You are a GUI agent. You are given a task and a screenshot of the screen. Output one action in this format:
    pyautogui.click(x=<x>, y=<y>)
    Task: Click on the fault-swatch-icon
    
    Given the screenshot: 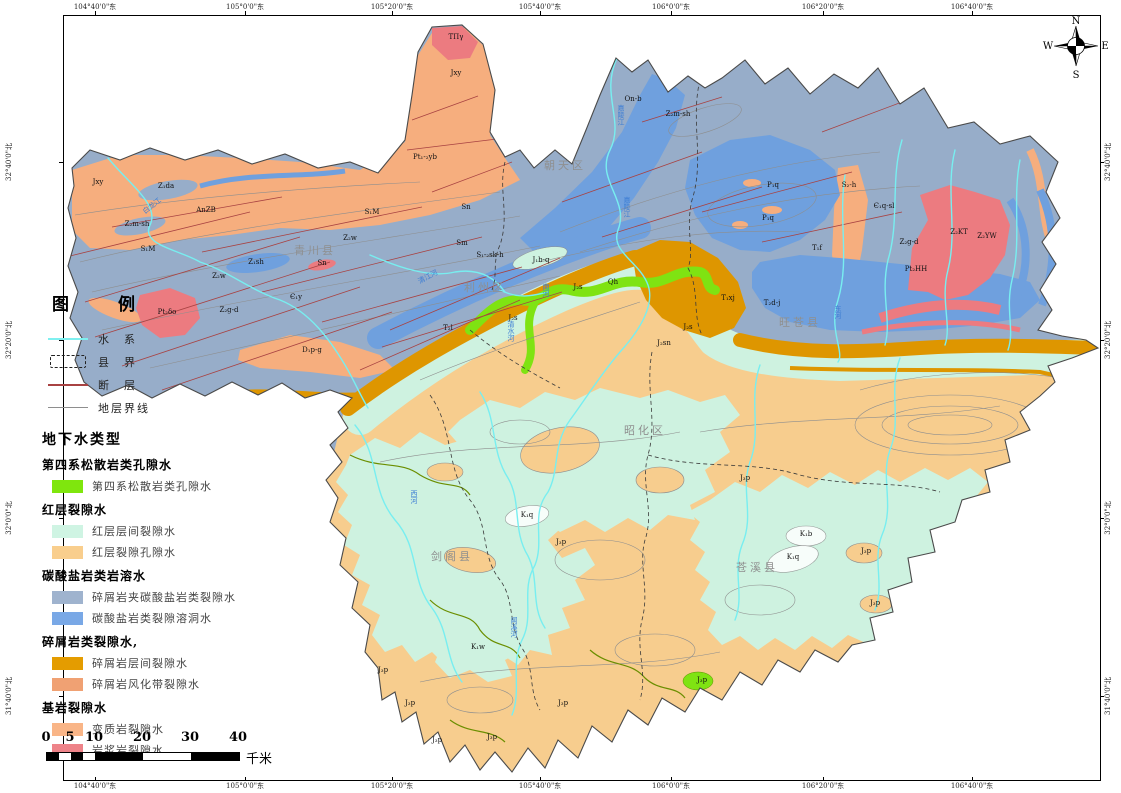 What is the action you would take?
    pyautogui.click(x=68, y=384)
    